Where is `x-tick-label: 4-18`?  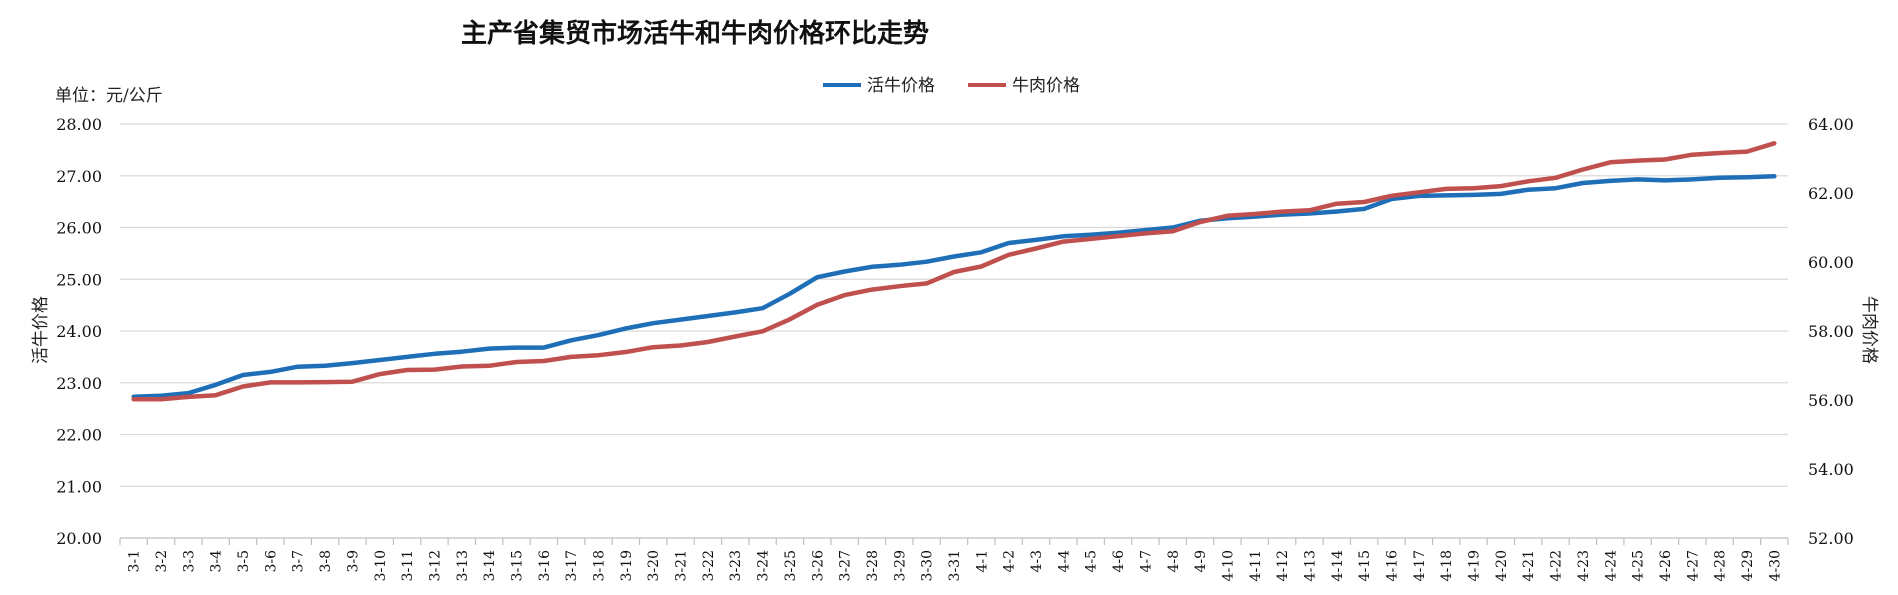
x-tick-label: 4-18 is located at coordinates (1447, 565).